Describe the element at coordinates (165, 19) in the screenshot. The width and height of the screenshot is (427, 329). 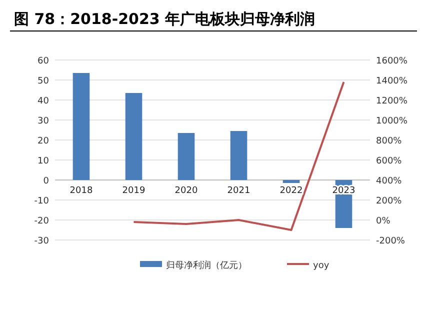
I see `chart-title: 图 78：2018-2023 年广电板块归母净利润` at that location.